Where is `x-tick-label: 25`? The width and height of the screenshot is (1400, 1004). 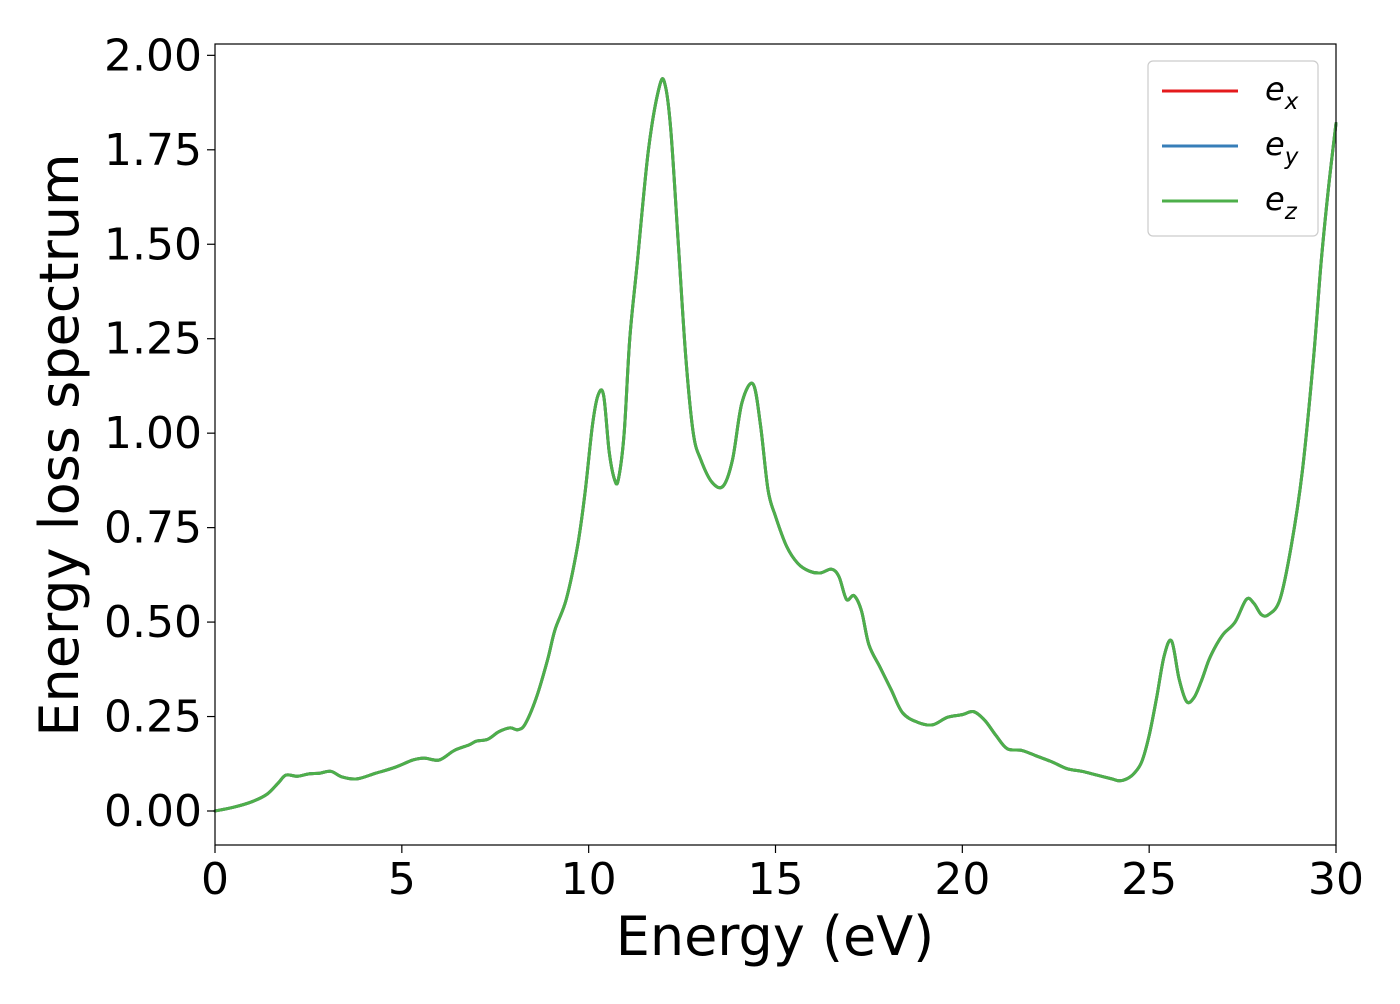
x-tick-label: 25 is located at coordinates (1149, 879).